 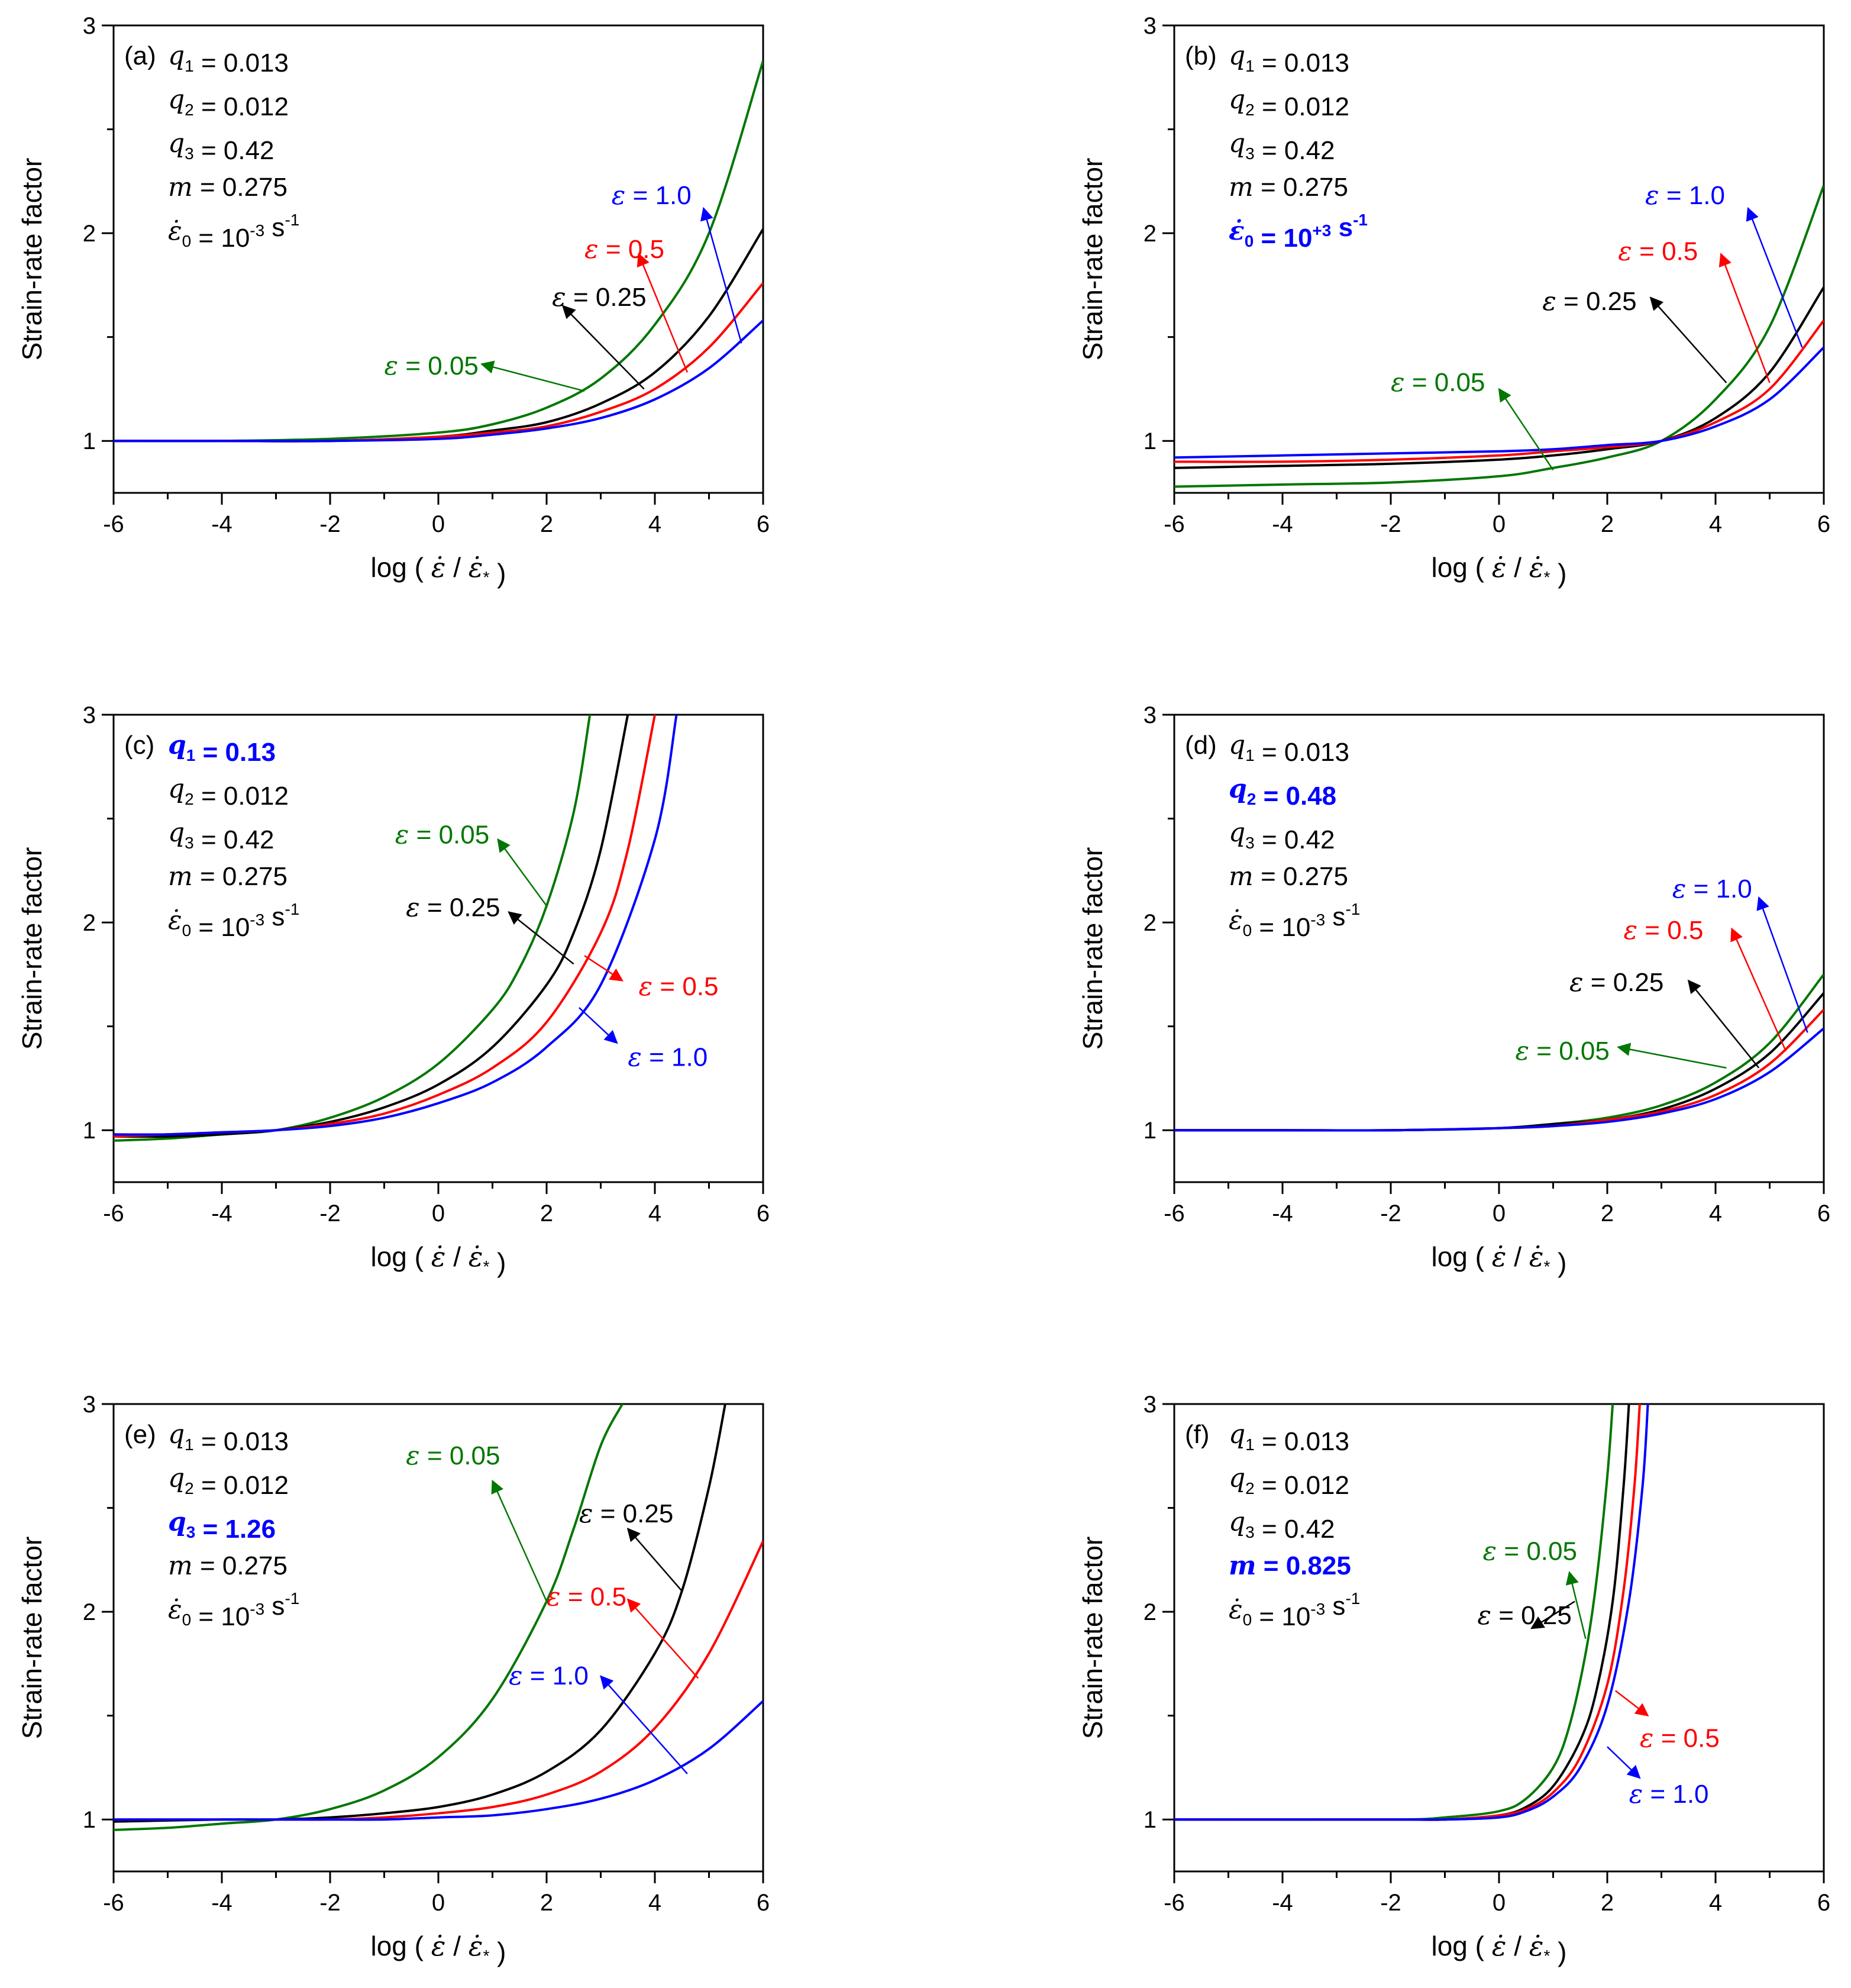 What do you see at coordinates (222, 1525) in the screenshot?
I see `param-2: q3 = 1.26` at bounding box center [222, 1525].